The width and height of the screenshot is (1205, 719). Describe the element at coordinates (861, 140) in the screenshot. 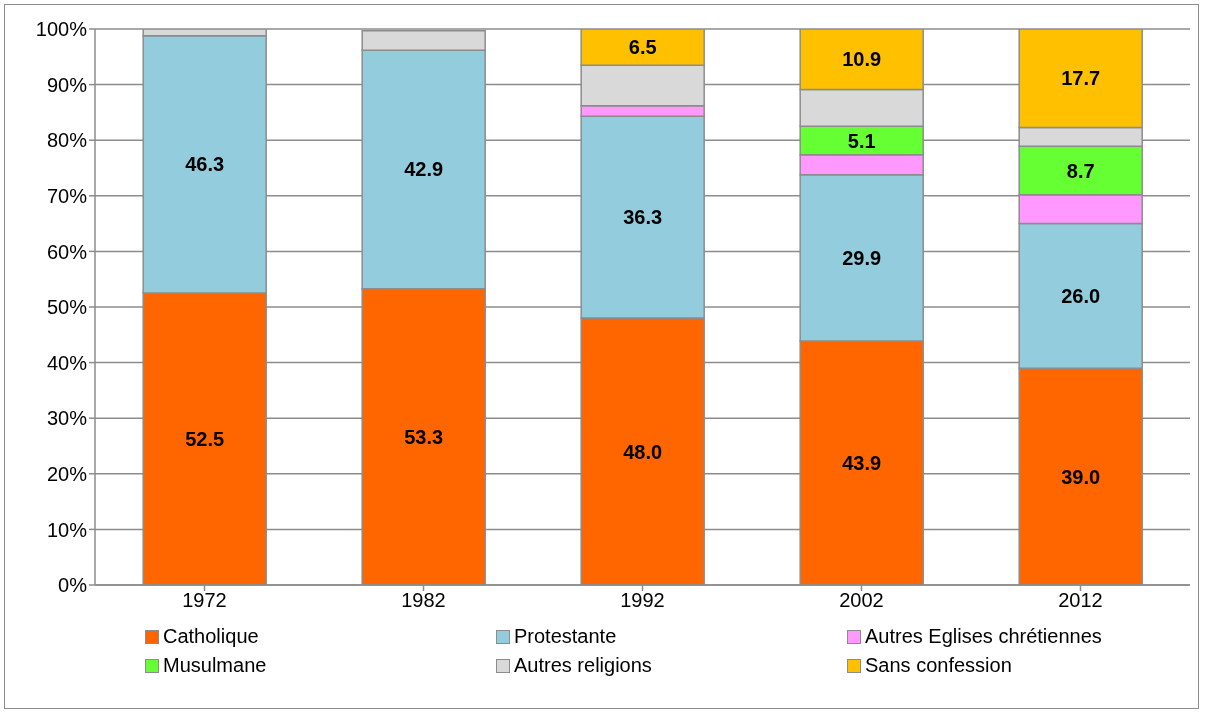

I see `data-label: 5.1` at that location.